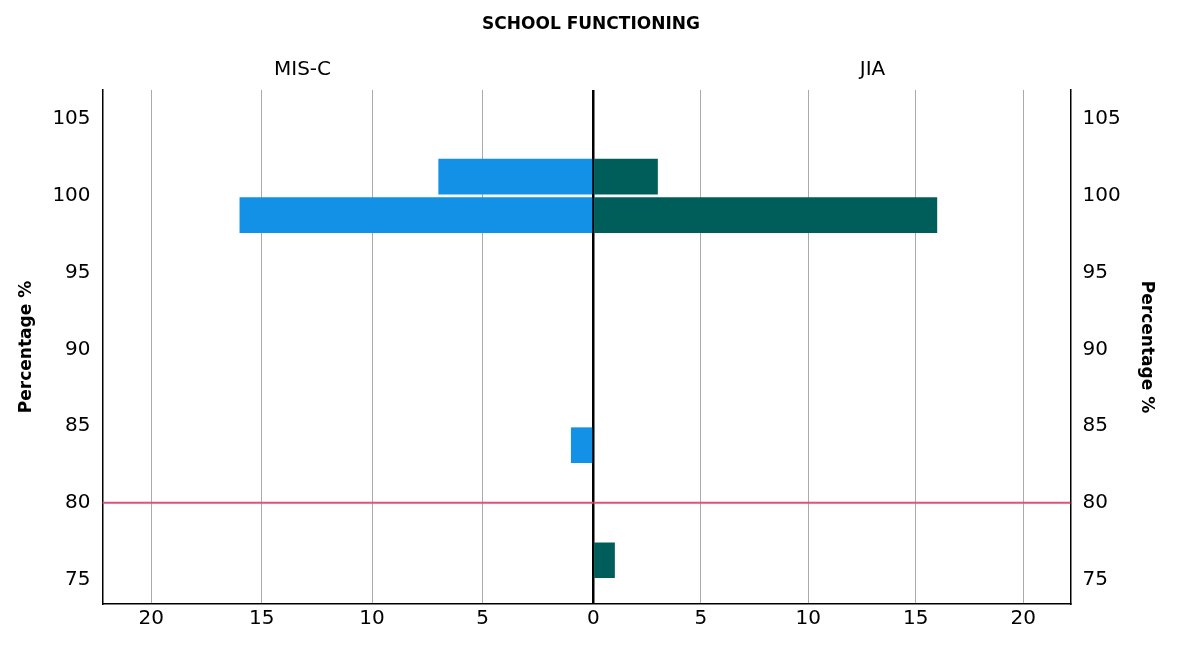  Describe the element at coordinates (593, 617) in the screenshot. I see `x-tick-label: 0` at that location.